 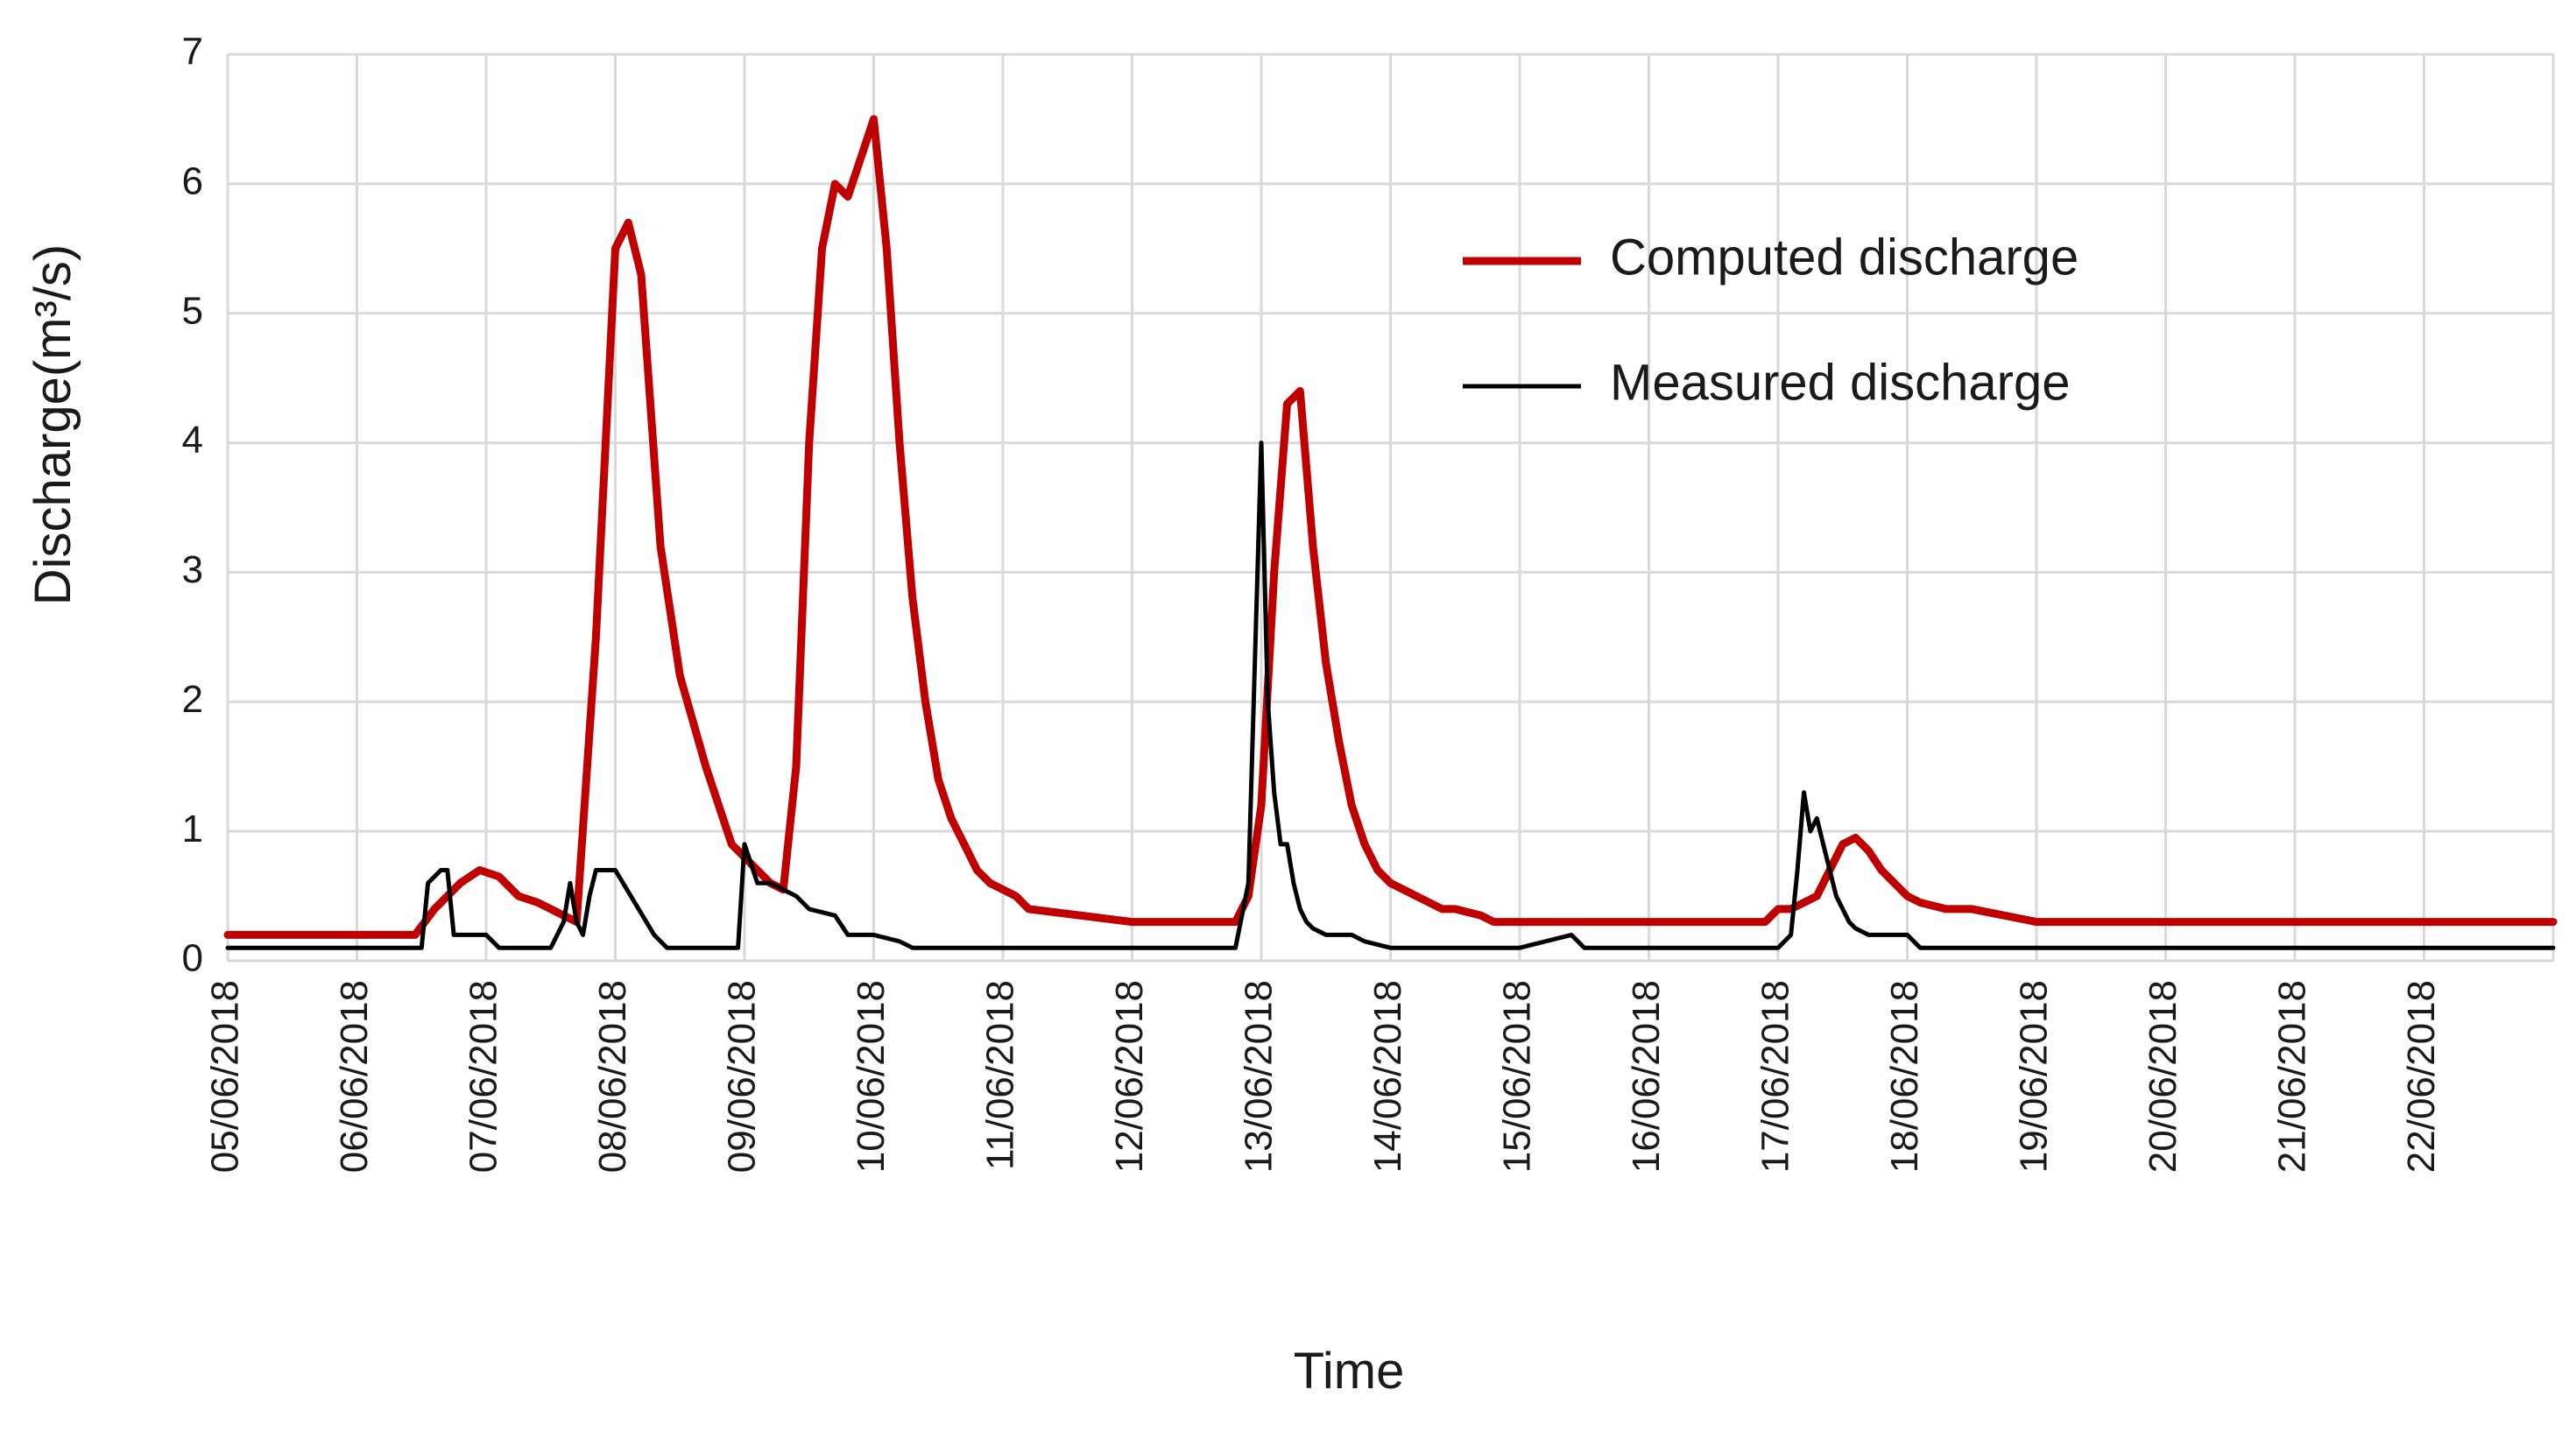 What do you see at coordinates (1349, 1371) in the screenshot?
I see `x-axis-label: Time` at bounding box center [1349, 1371].